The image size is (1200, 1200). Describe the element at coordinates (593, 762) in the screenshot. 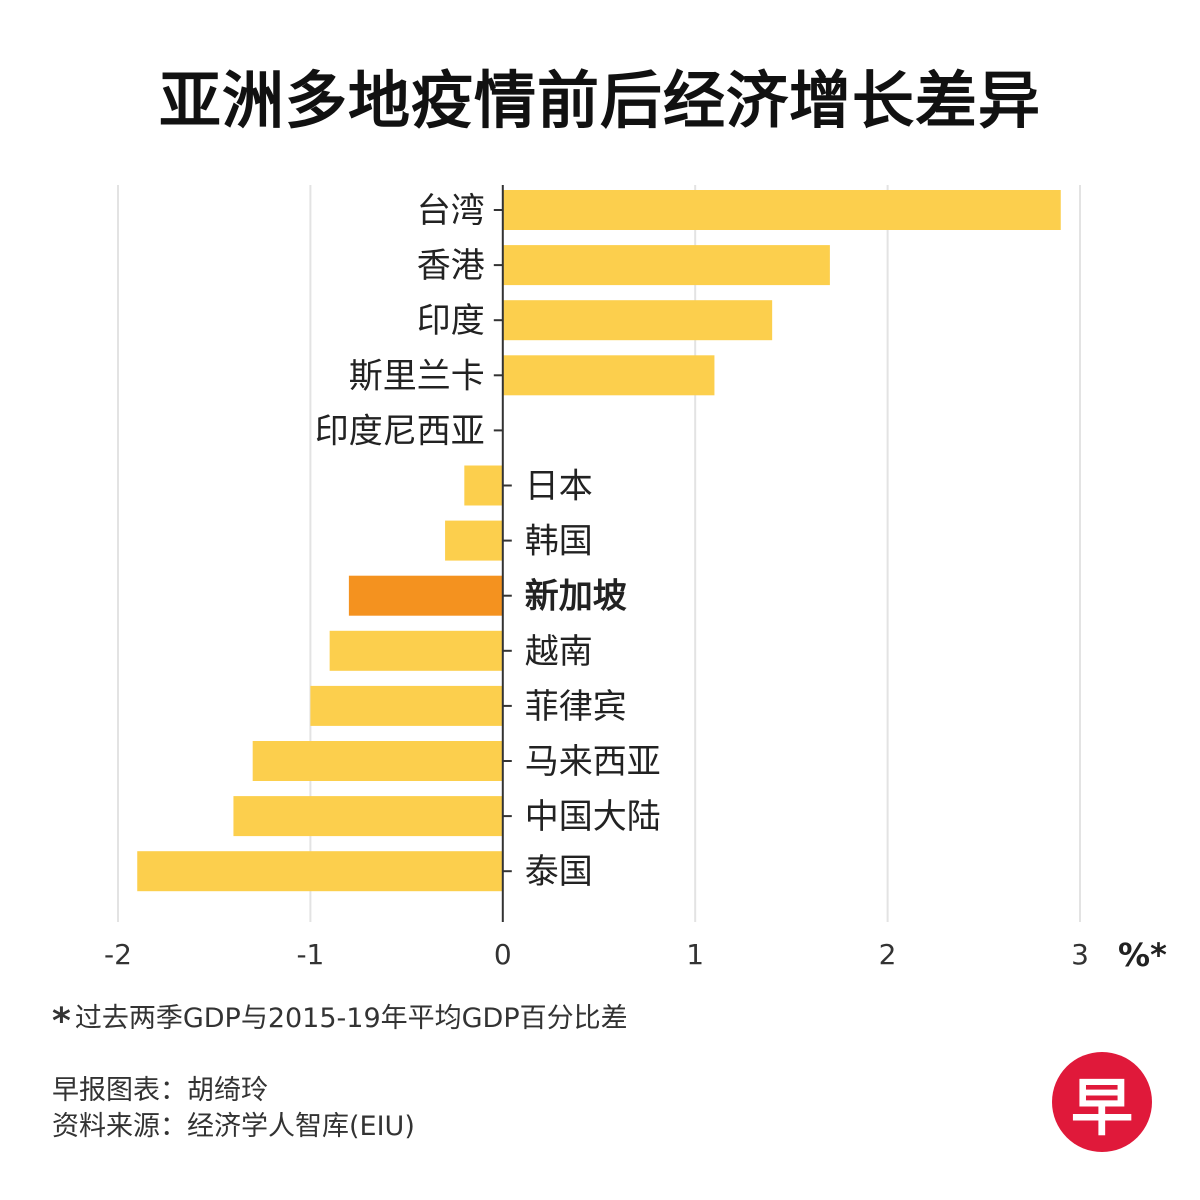

I see `category-label-10: 马来西亚` at that location.